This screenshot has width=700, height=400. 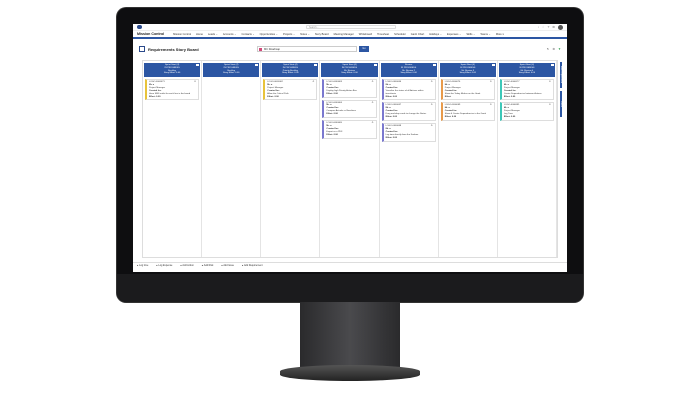 I want to click on calendar-icon: ▫, so click(x=538, y=26).